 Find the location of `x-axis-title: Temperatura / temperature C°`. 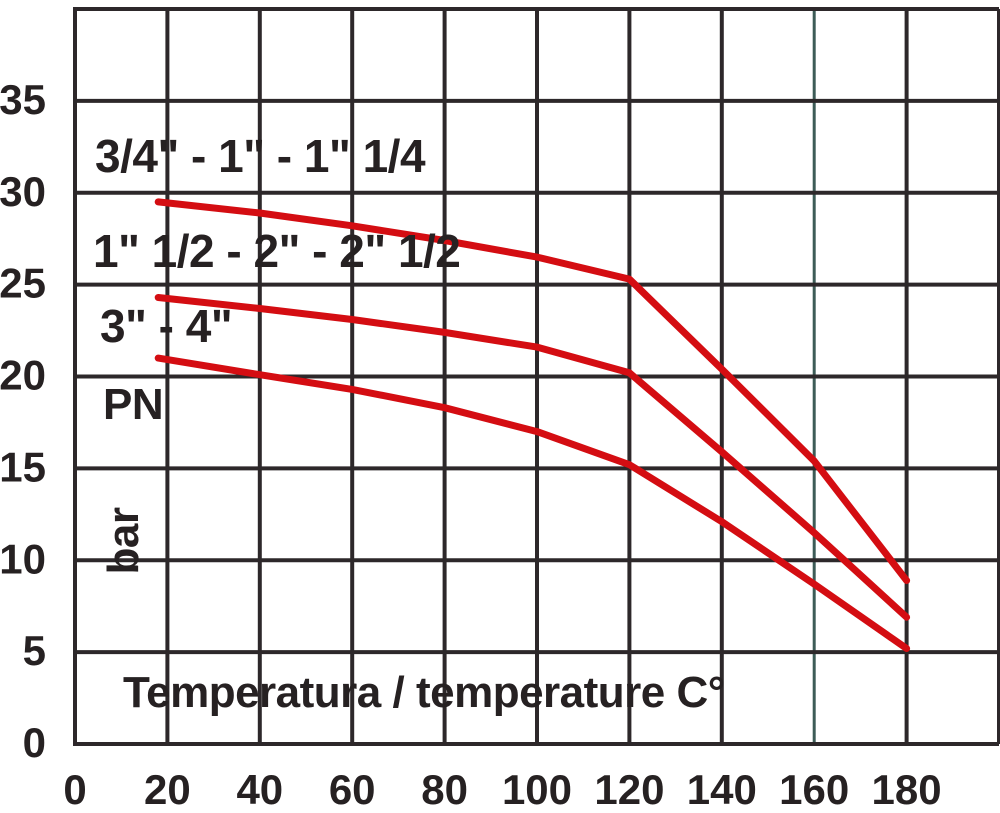

x-axis-title: Temperatura / temperature C° is located at coordinates (424, 692).